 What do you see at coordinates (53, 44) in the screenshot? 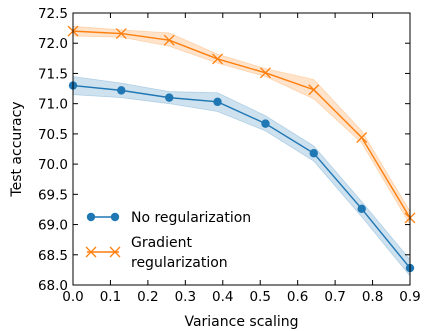
I see `y-tick-label: 72.0` at bounding box center [53, 44].